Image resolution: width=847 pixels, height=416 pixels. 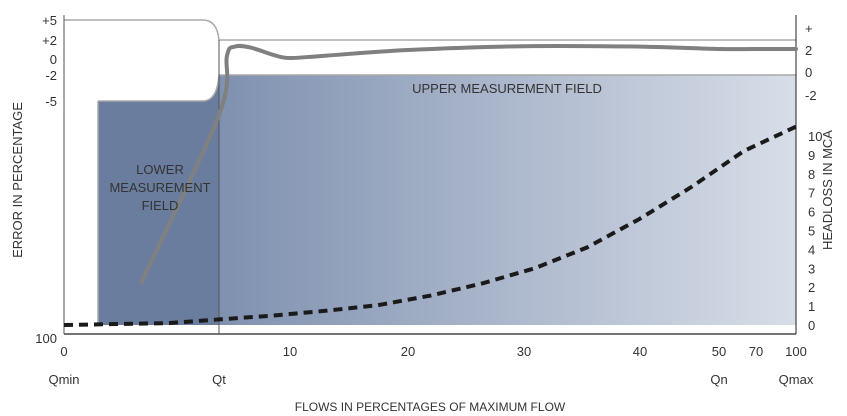 I want to click on left-tick-label: 0, so click(x=53, y=59).